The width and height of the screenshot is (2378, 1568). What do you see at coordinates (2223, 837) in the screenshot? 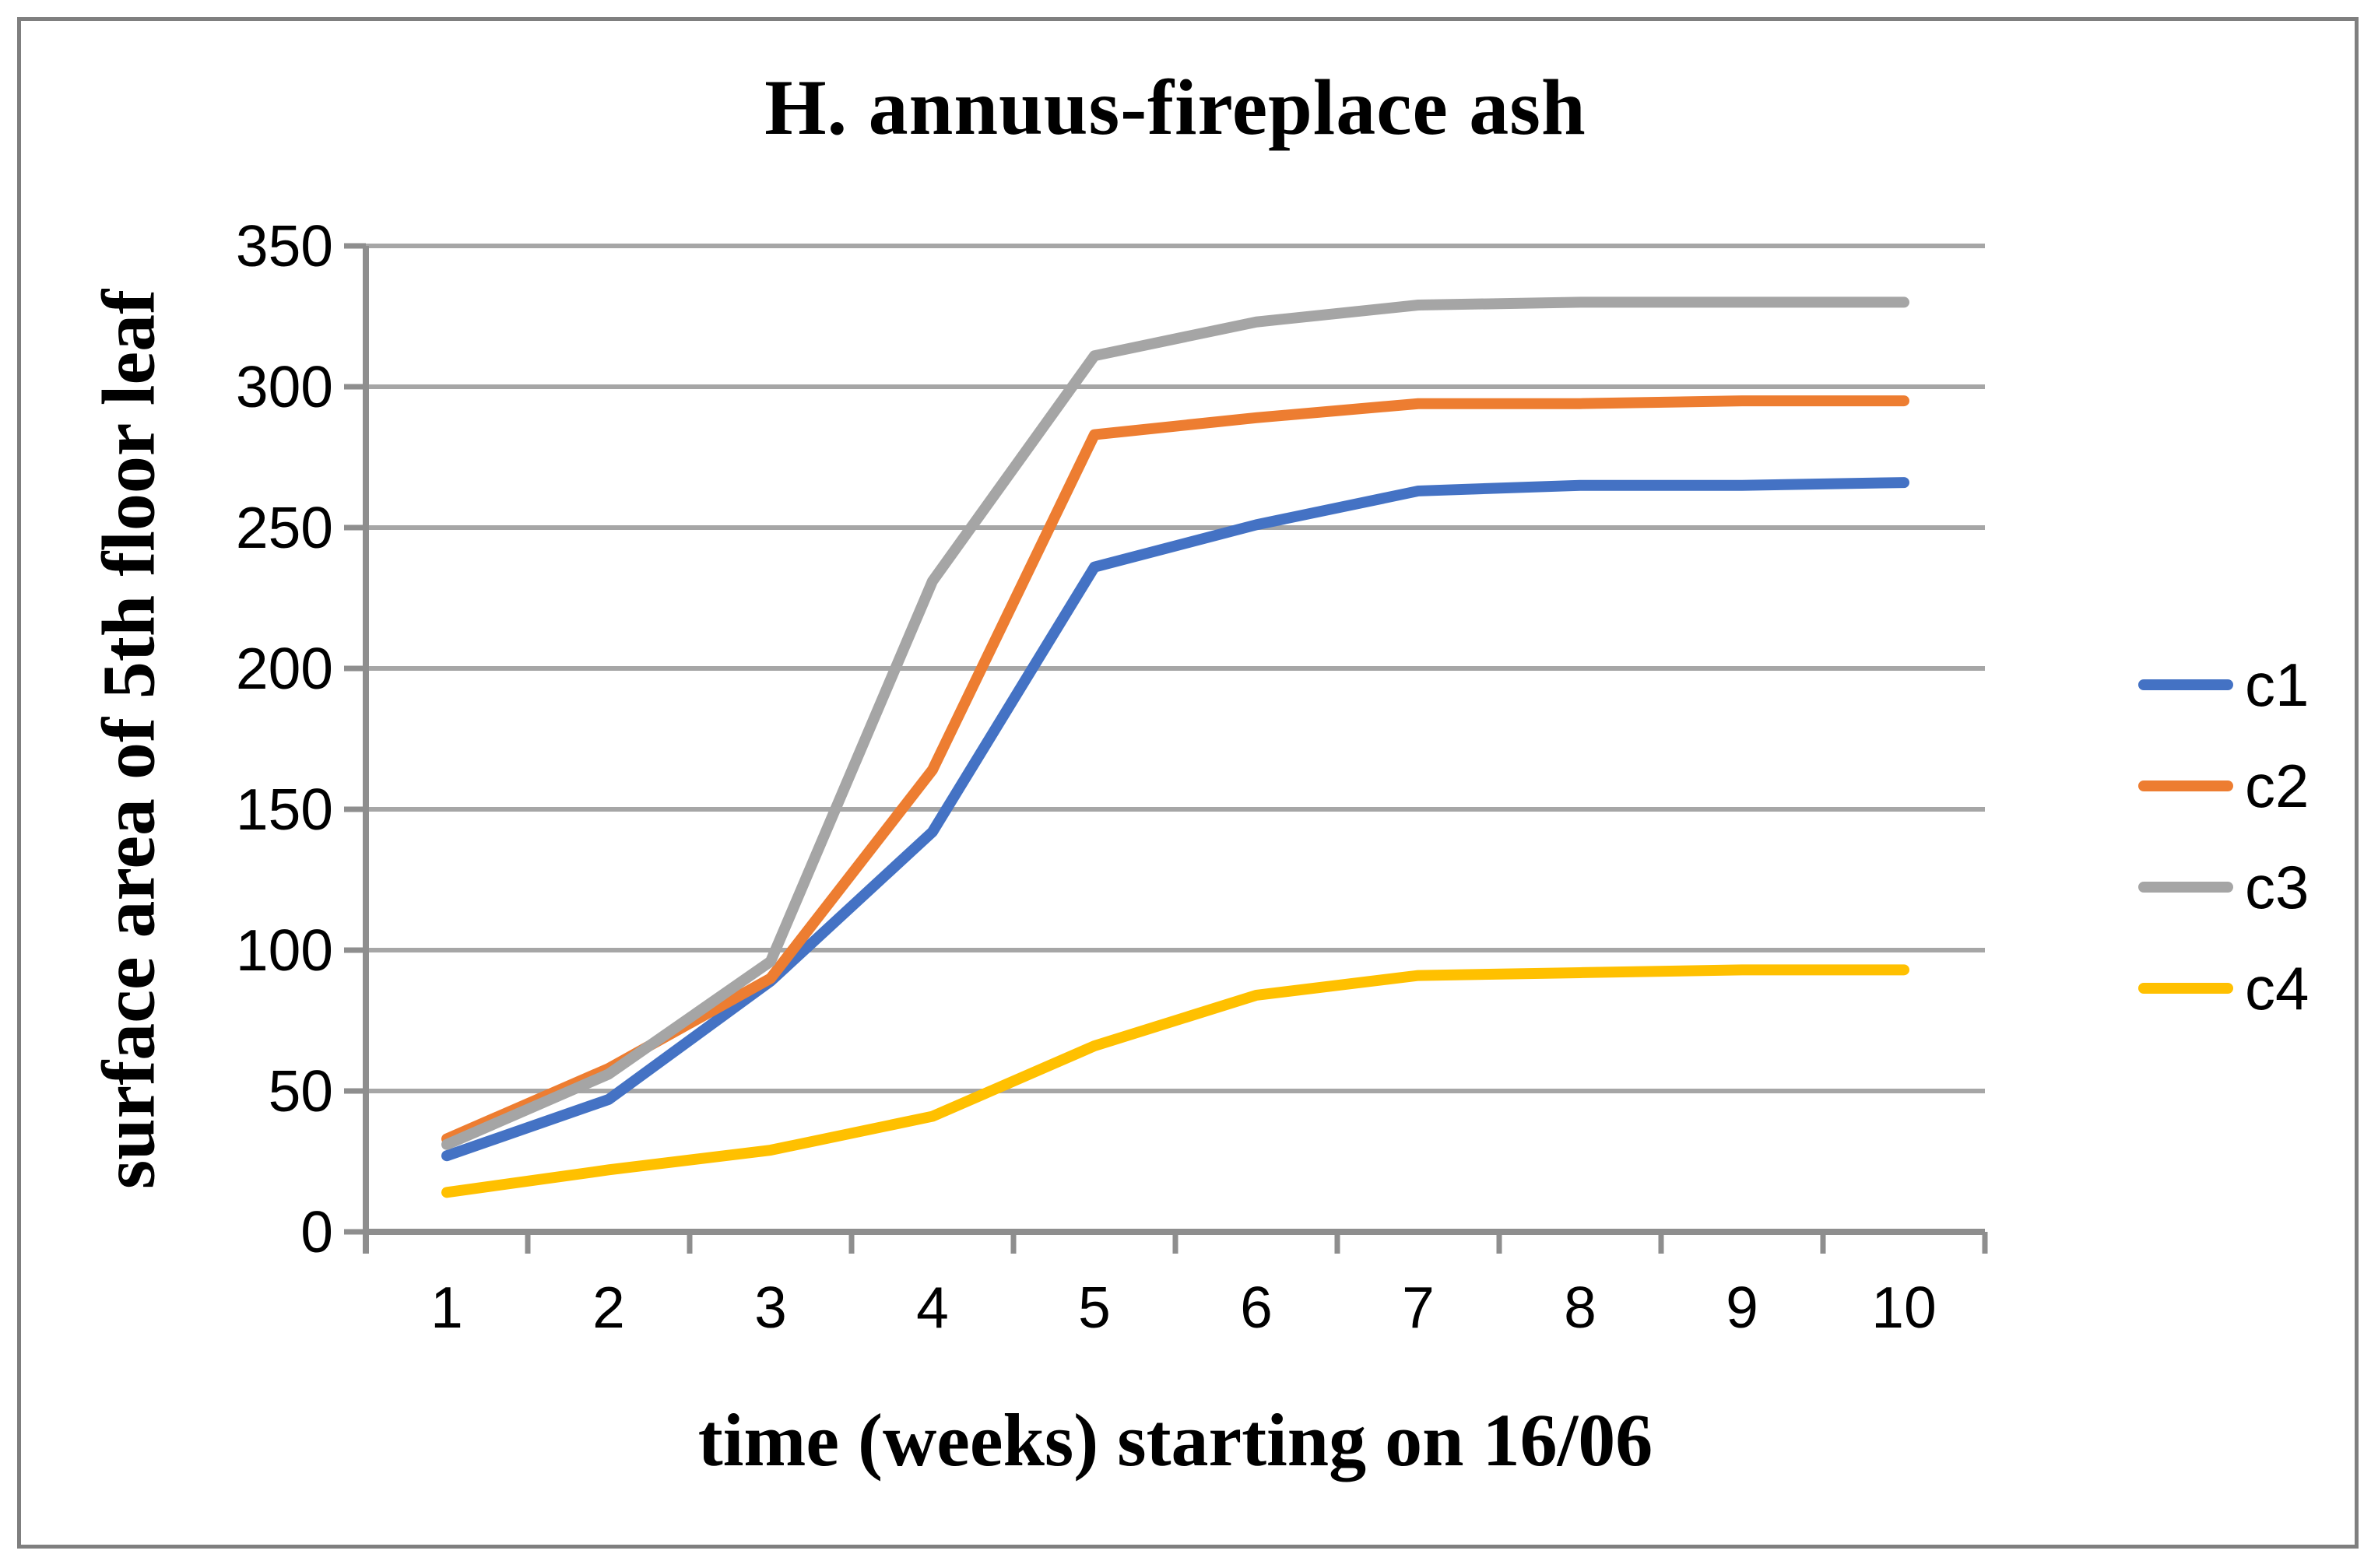
I see `legend: c1 c2 c3 c4` at bounding box center [2223, 837].